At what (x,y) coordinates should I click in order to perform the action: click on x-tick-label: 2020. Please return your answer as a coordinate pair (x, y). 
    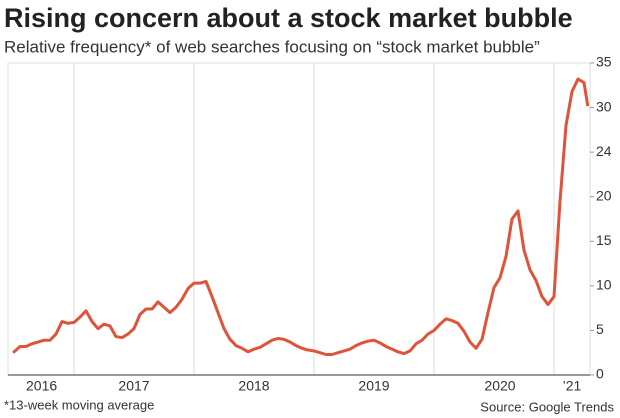
    Looking at the image, I should click on (499, 386).